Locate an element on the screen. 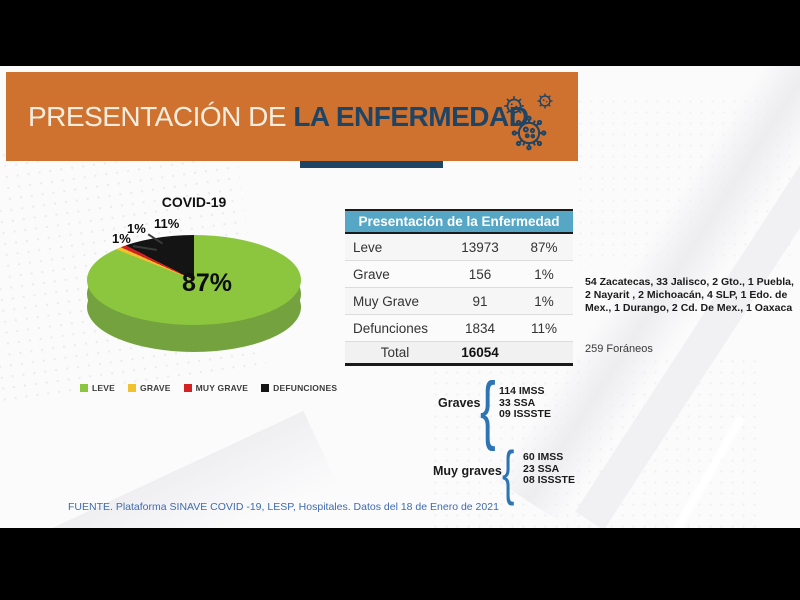 The image size is (800, 600). muy-graves-label: Muy graves is located at coordinates (467, 471).